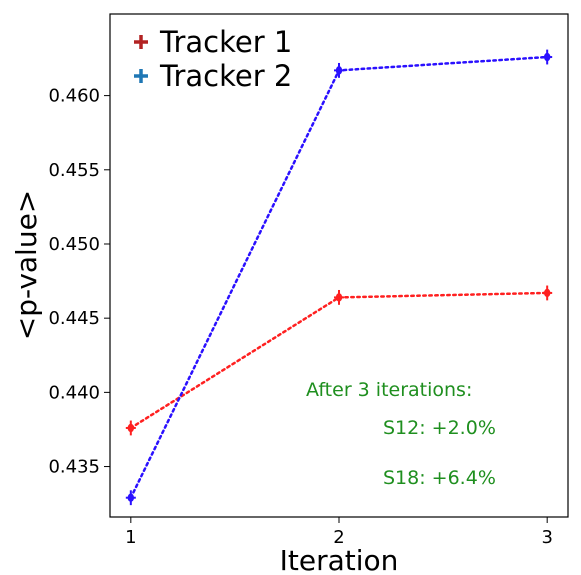 The width and height of the screenshot is (581, 575). What do you see at coordinates (74, 170) in the screenshot?
I see `y-tick-label: 0.455` at bounding box center [74, 170].